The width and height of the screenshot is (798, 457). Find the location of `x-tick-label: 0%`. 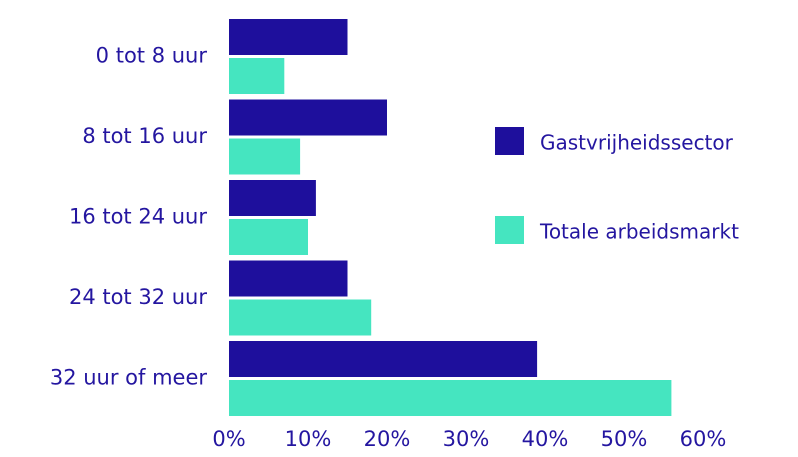

x-tick-label: 0% is located at coordinates (228, 439).